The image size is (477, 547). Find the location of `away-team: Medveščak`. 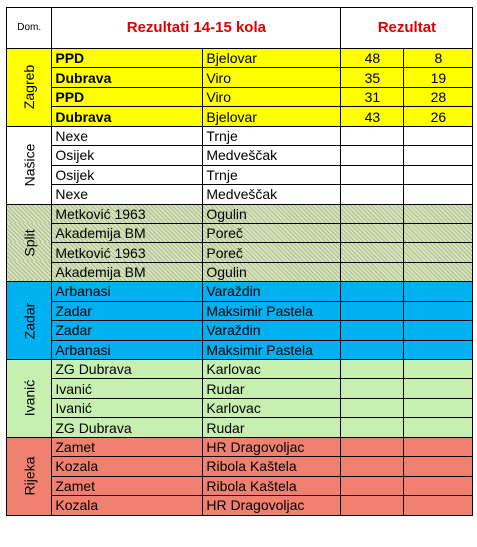

away-team: Medveščak is located at coordinates (272, 194).